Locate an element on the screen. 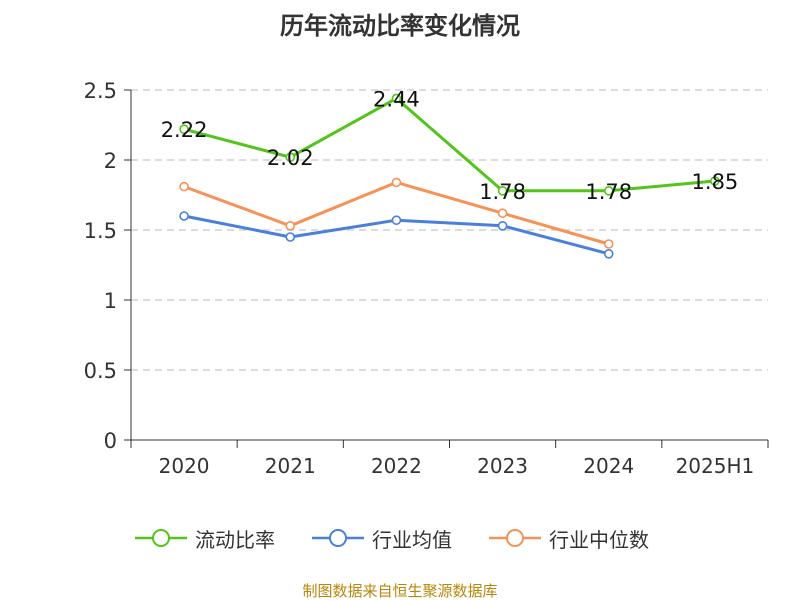 Image resolution: width=800 pixels, height=601 pixels. data-label: 1.85 is located at coordinates (715, 182).